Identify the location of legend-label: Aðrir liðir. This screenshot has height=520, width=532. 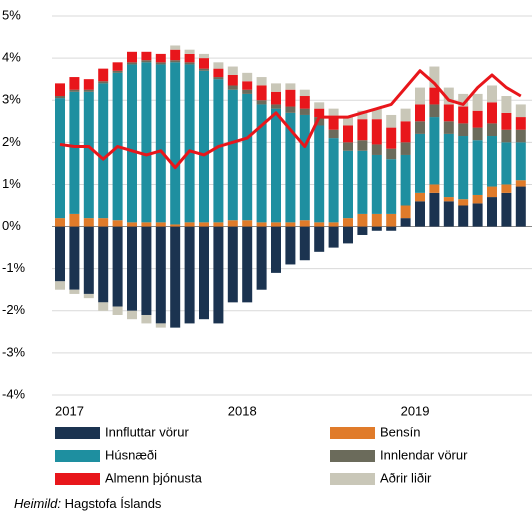
(406, 477).